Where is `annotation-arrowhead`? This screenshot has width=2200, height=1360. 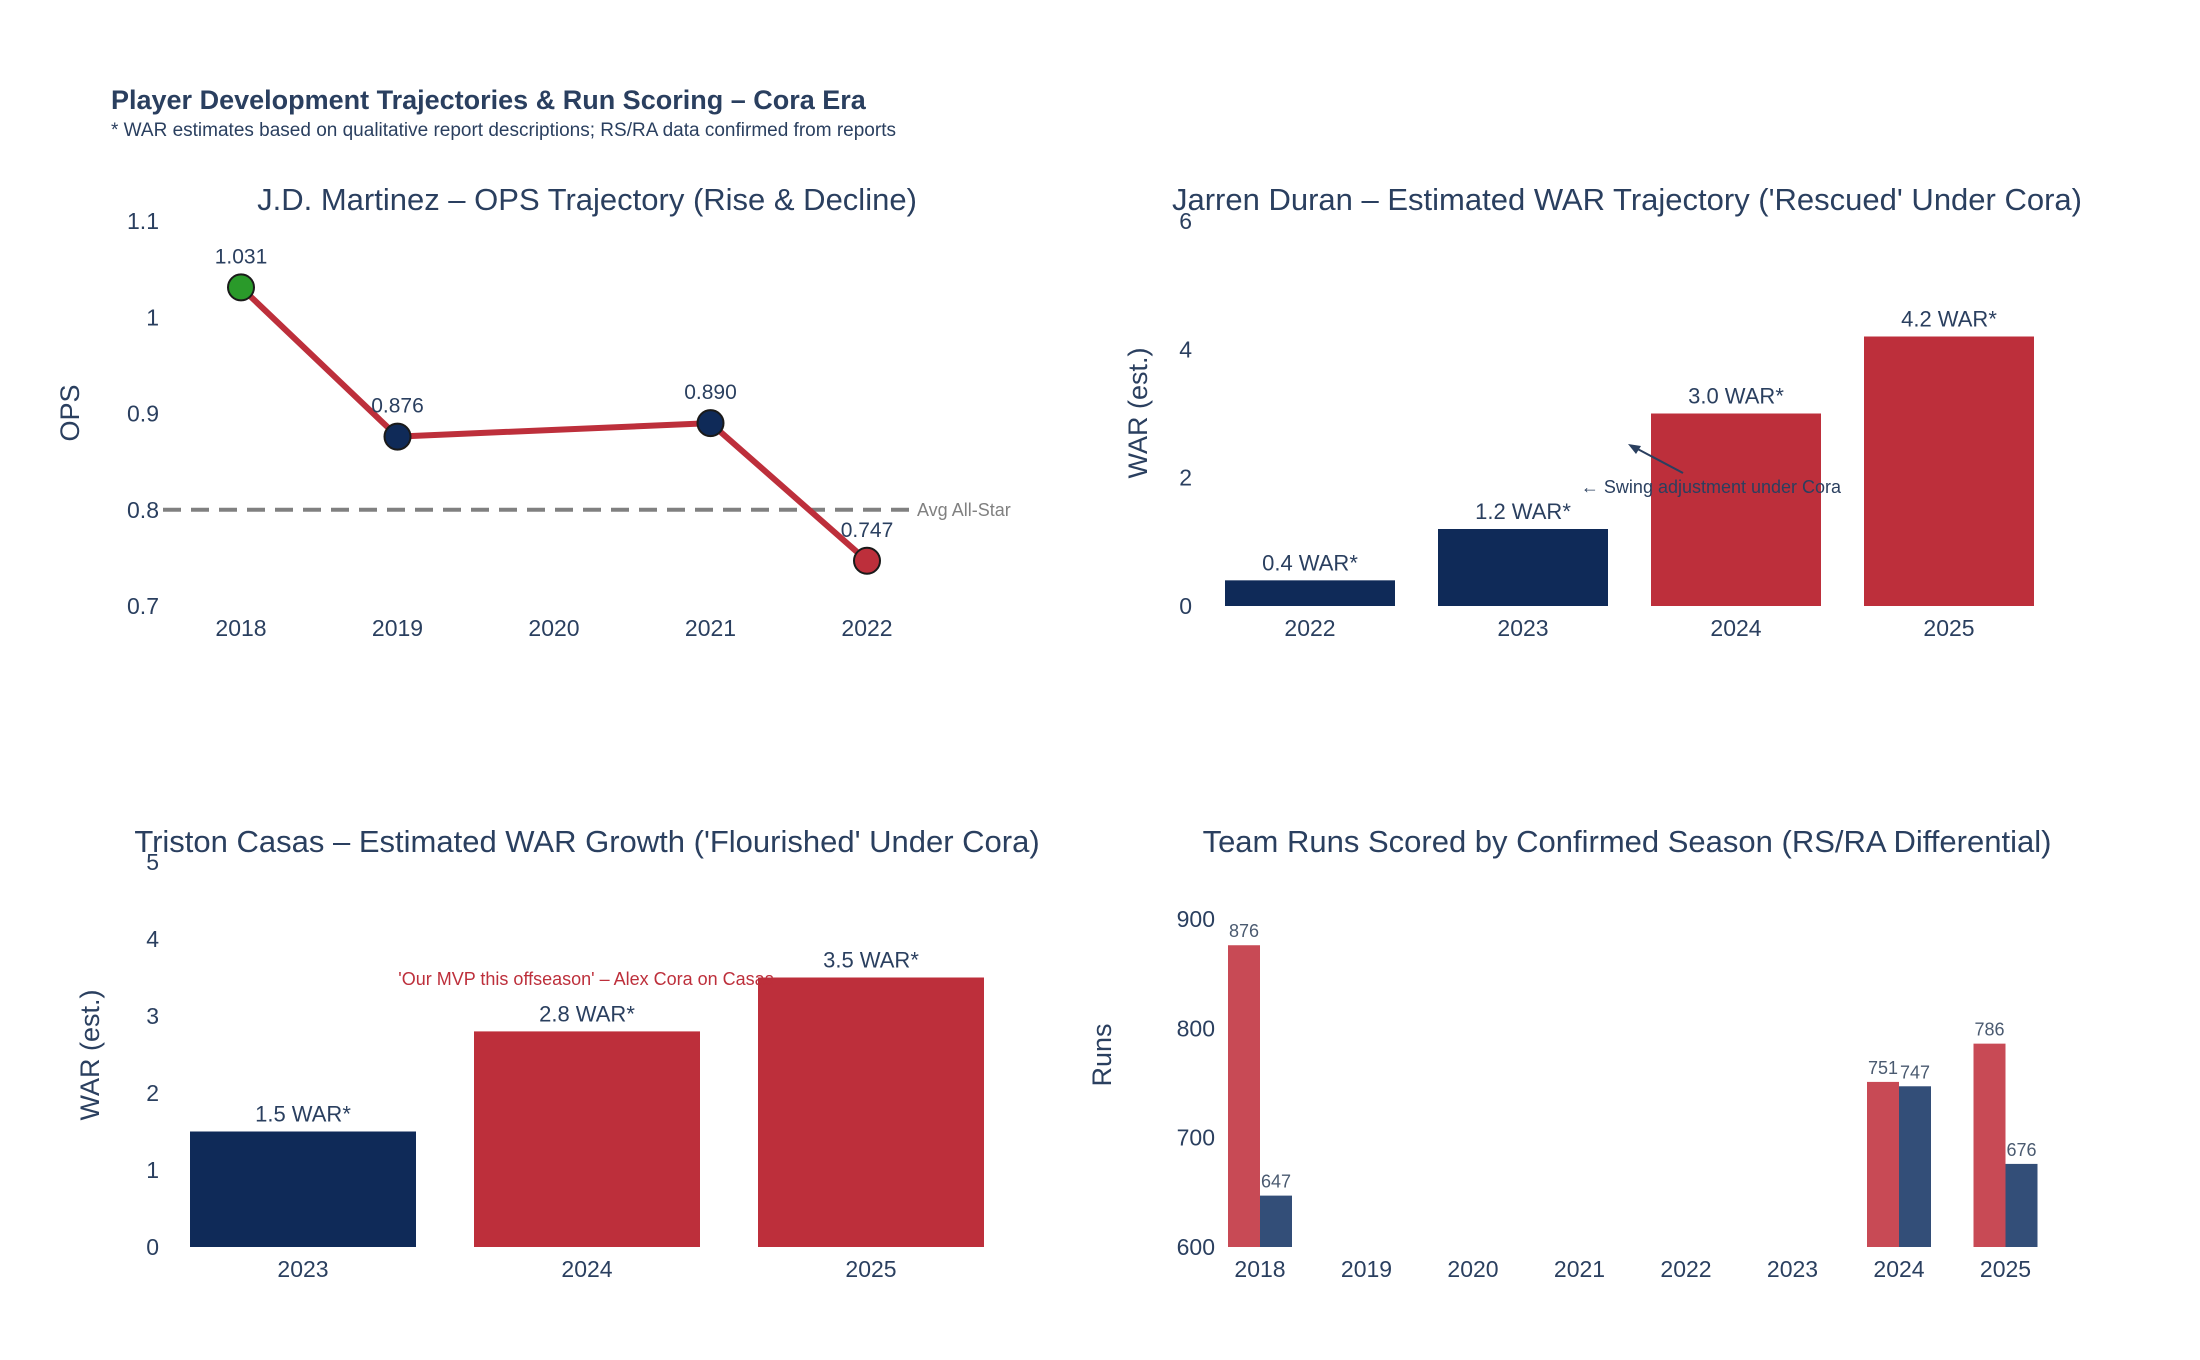
annotation-arrowhead is located at coordinates (1634, 449).